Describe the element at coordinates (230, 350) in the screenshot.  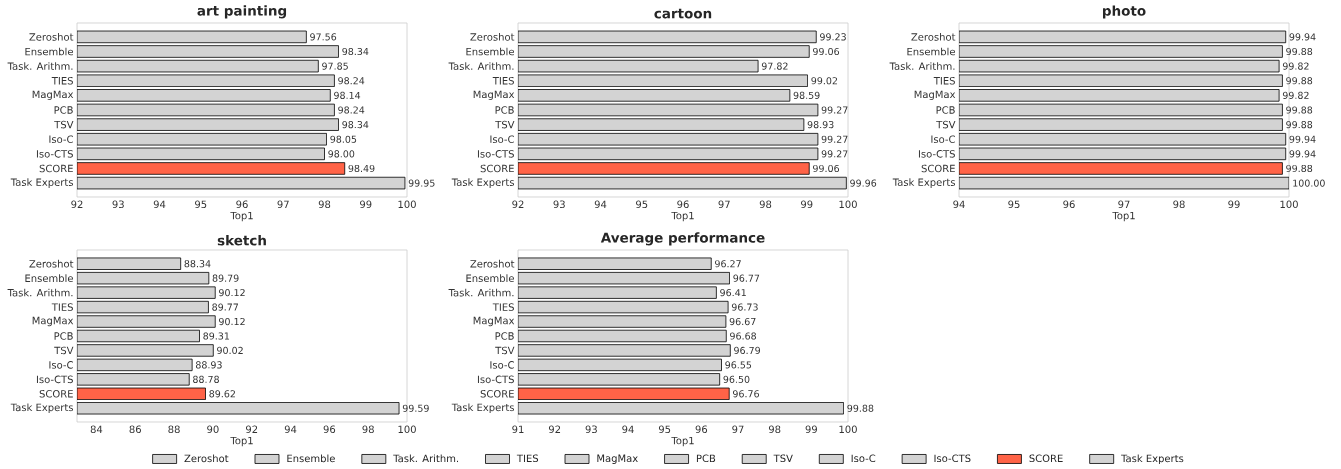
I see `data-label: 90.02` at that location.